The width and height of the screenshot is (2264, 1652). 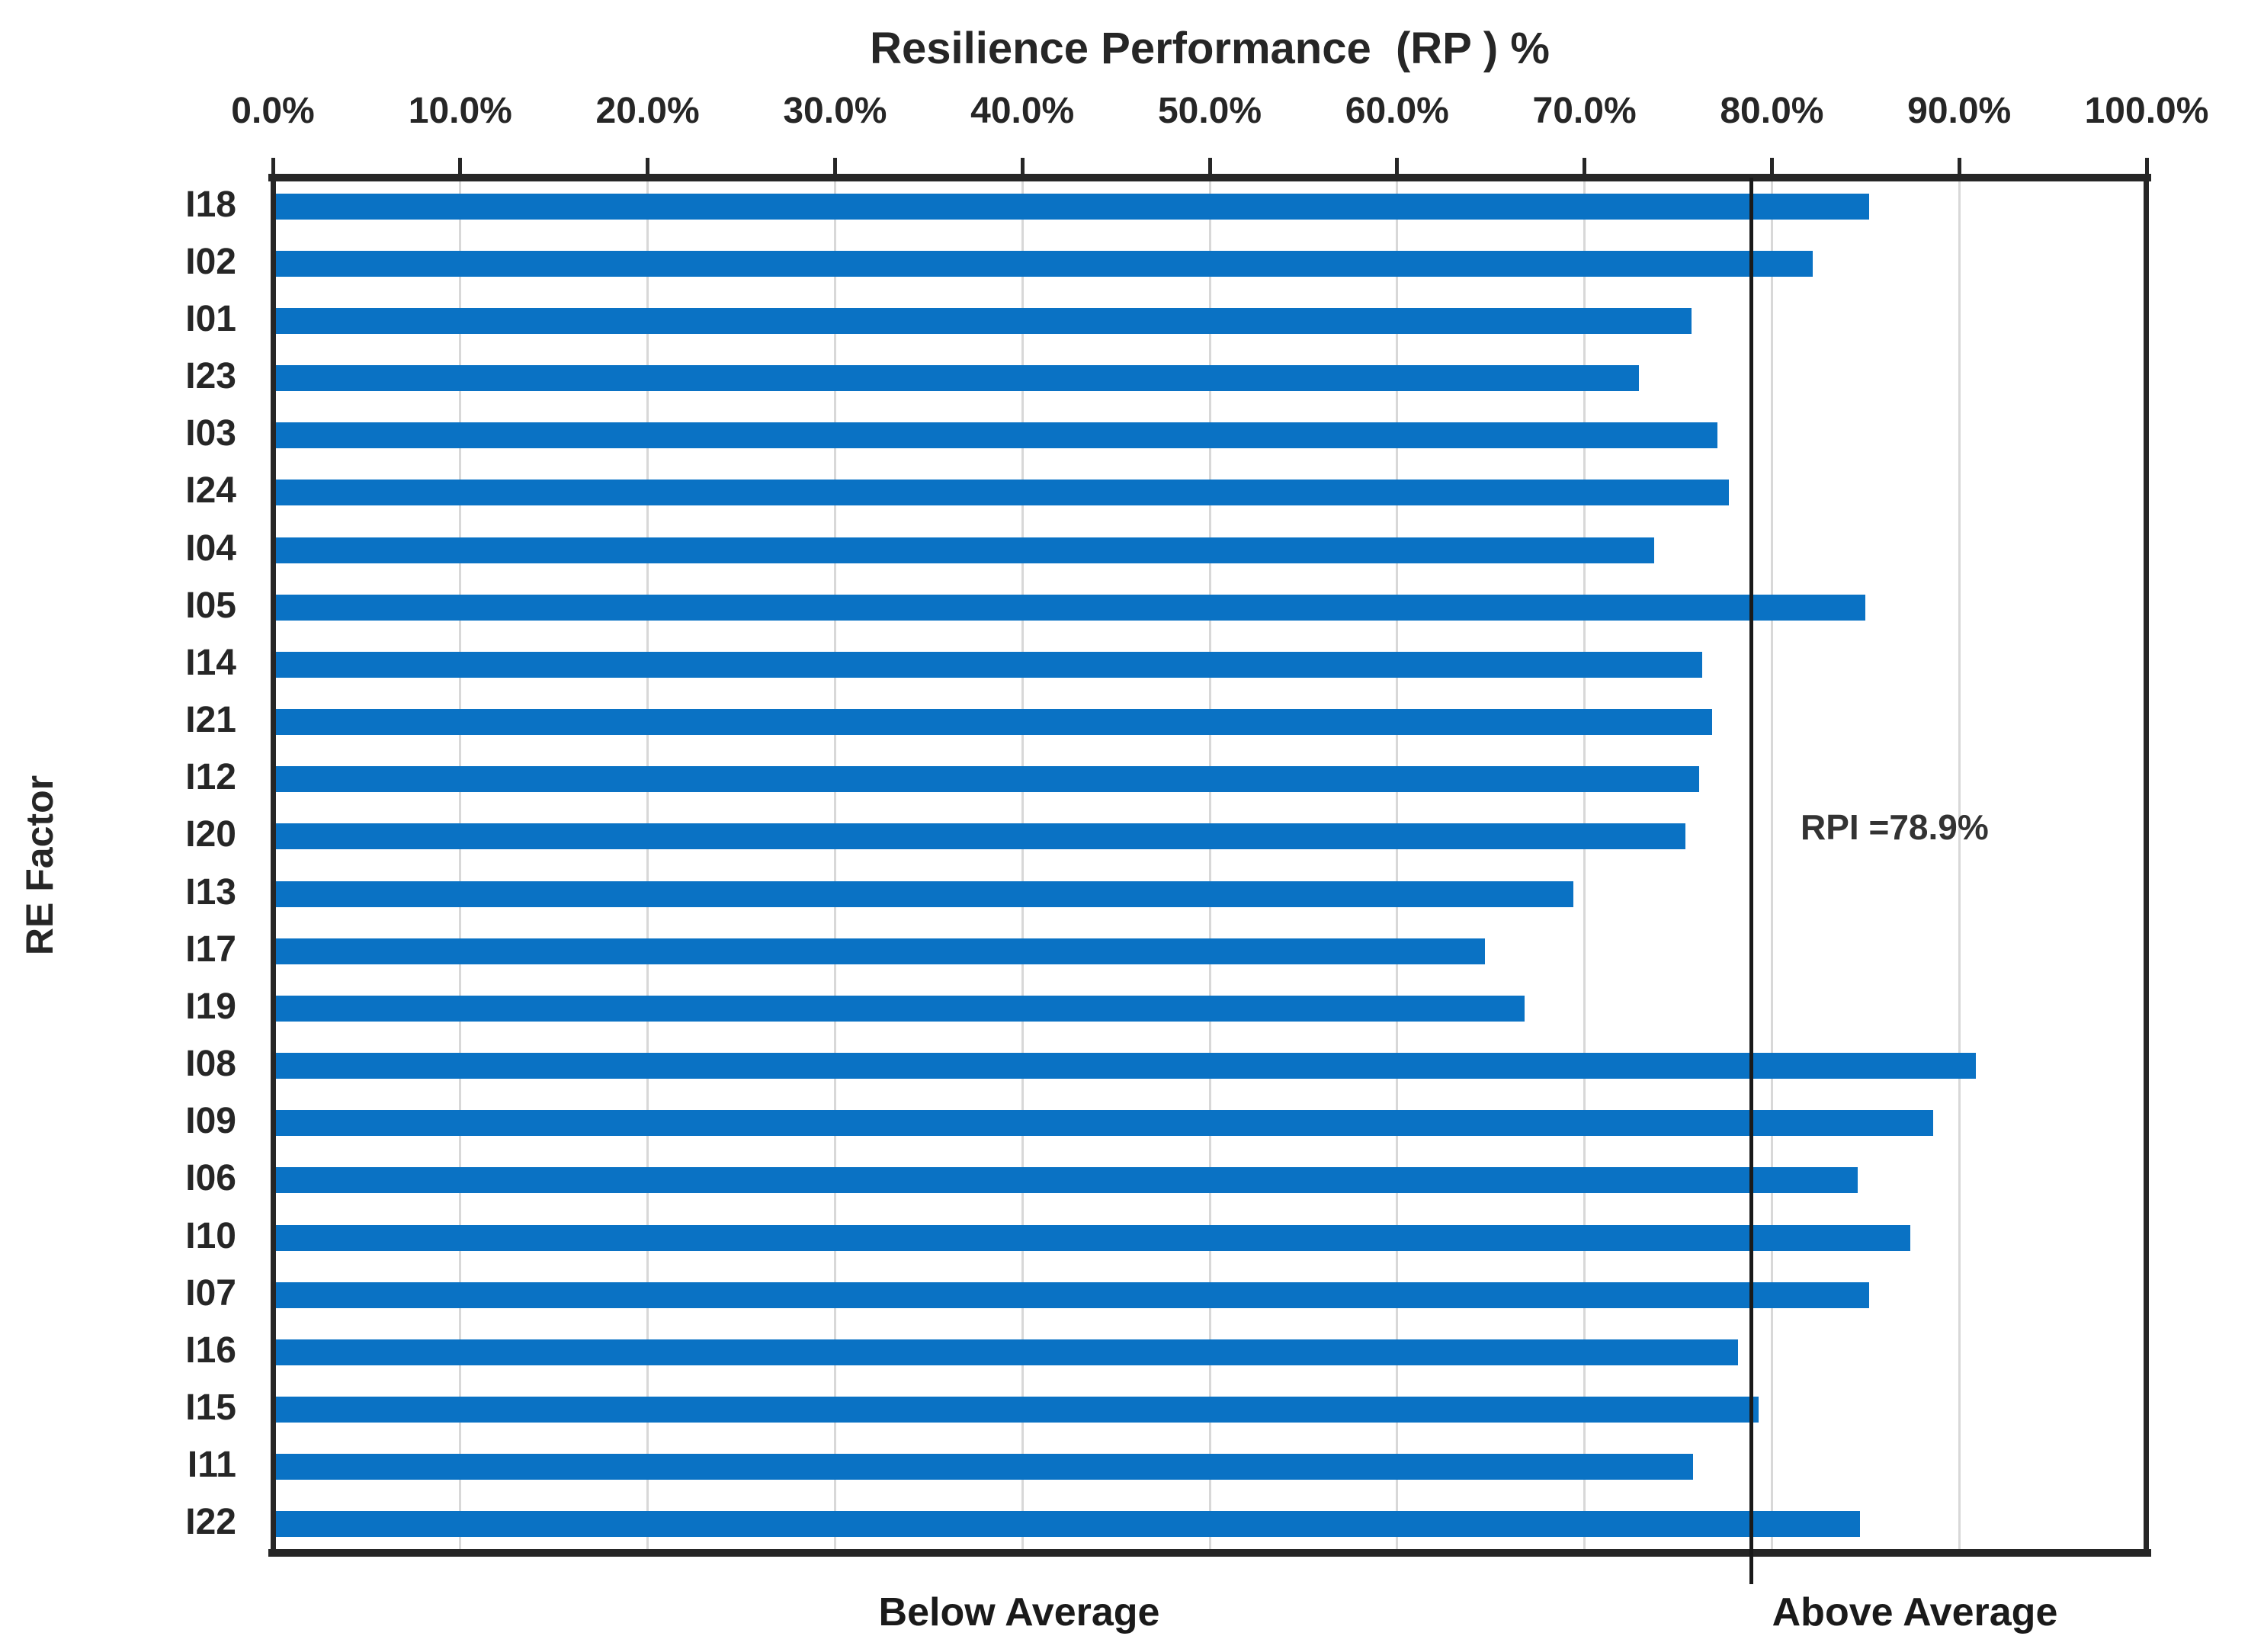 I want to click on category-label-I06: I06, so click(x=210, y=1178).